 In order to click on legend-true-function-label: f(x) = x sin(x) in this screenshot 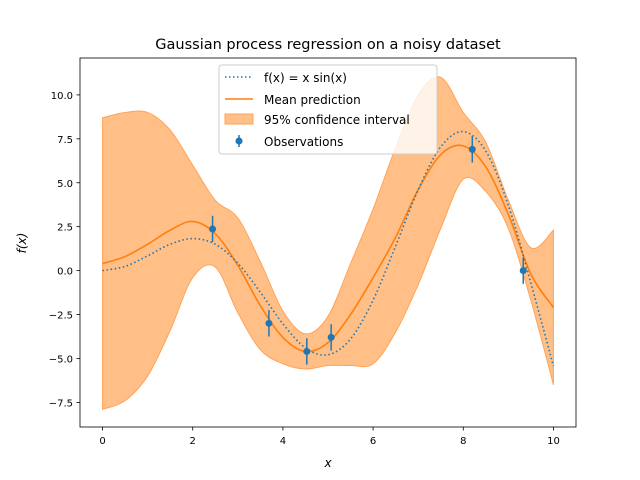, I will do `click(305, 78)`.